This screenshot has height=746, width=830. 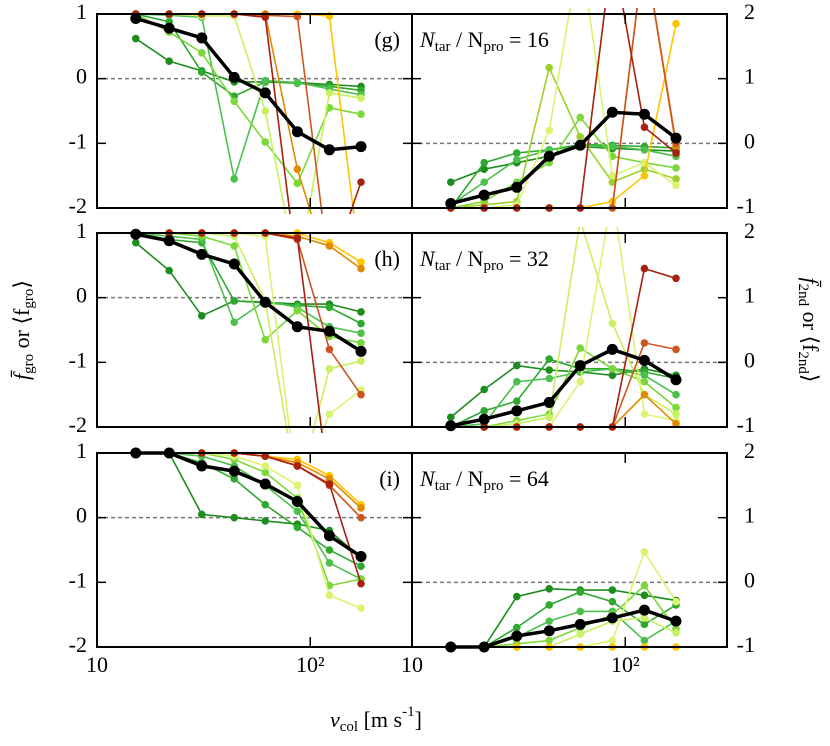 I want to click on panel-annotation-part: = 32, so click(x=526, y=258).